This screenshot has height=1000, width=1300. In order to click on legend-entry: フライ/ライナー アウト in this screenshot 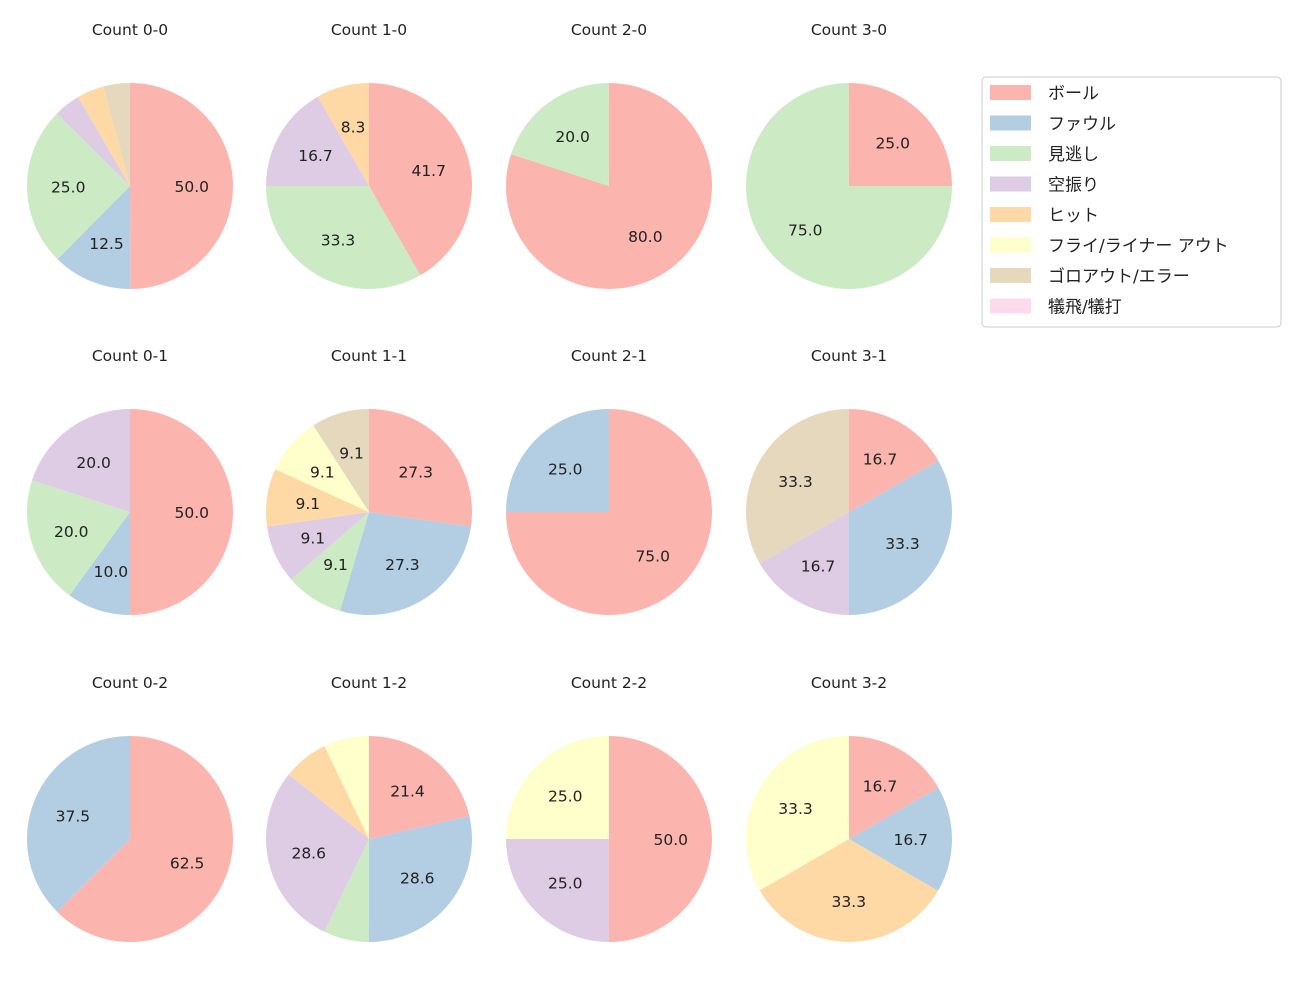, I will do `click(1138, 247)`.